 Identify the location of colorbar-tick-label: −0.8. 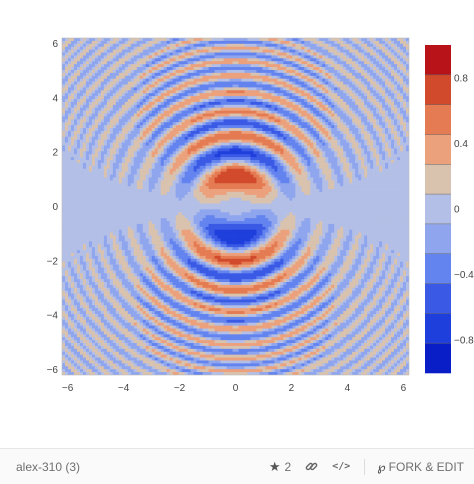
(464, 341).